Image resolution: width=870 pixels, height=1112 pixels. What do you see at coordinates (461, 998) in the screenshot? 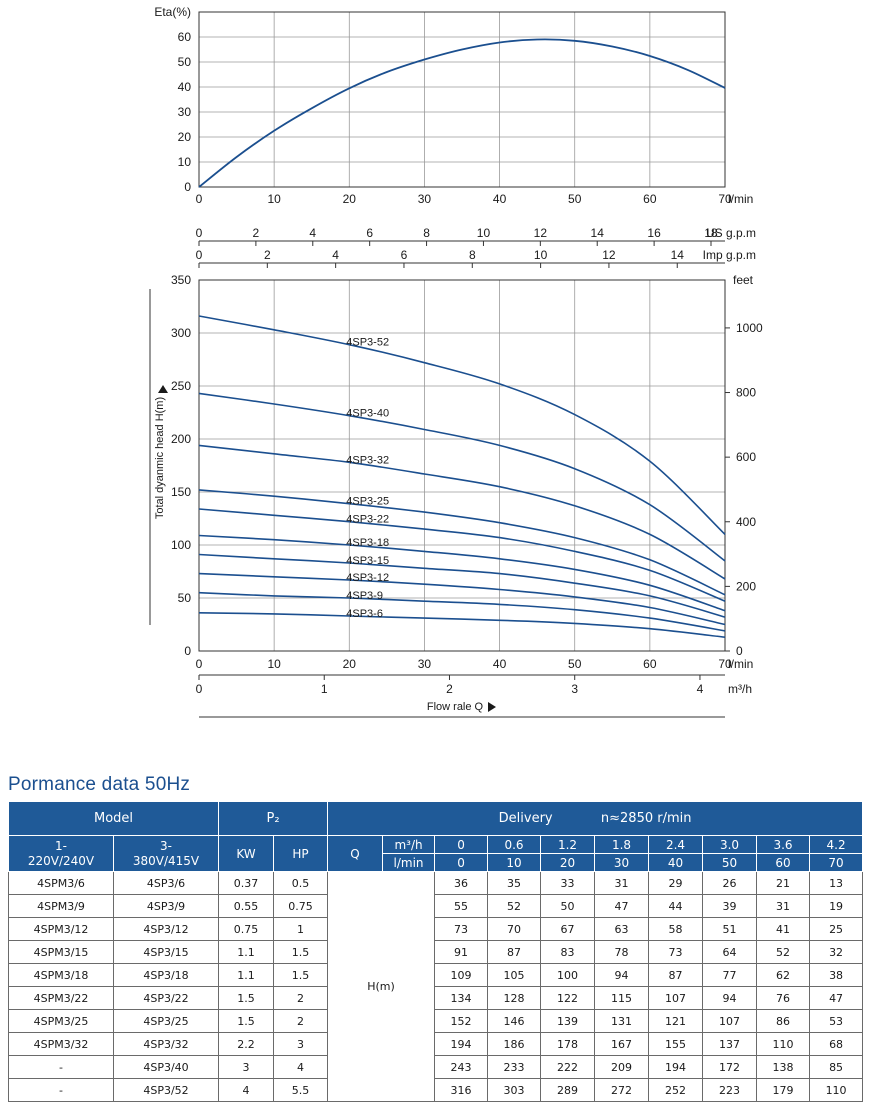
I see `head-value-cell: 134` at bounding box center [461, 998].